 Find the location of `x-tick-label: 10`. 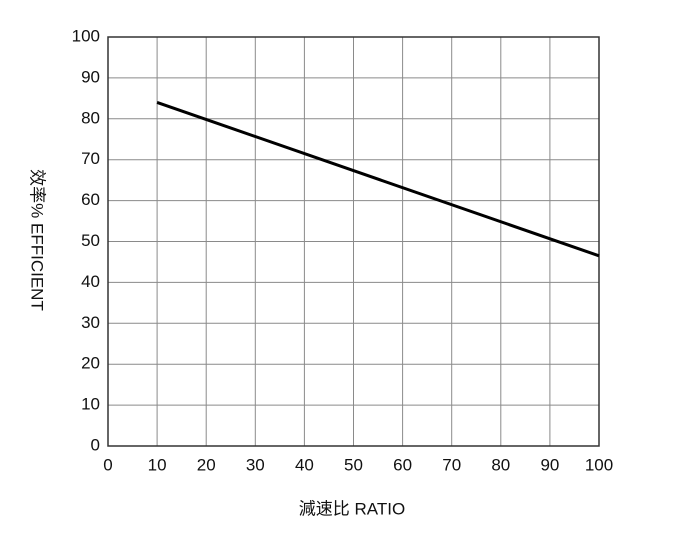

x-tick-label: 10 is located at coordinates (157, 464).